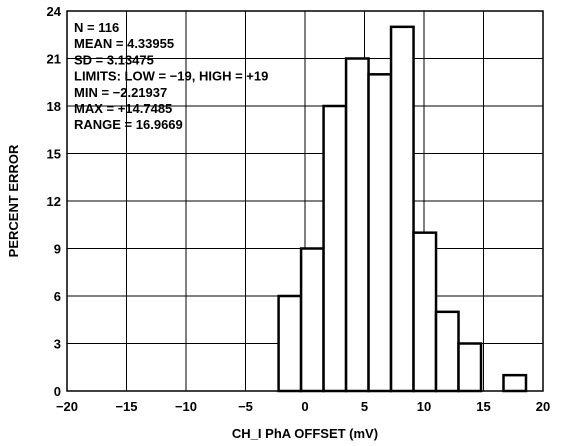 The height and width of the screenshot is (446, 563). I want to click on x-tick-label: 0, so click(304, 406).